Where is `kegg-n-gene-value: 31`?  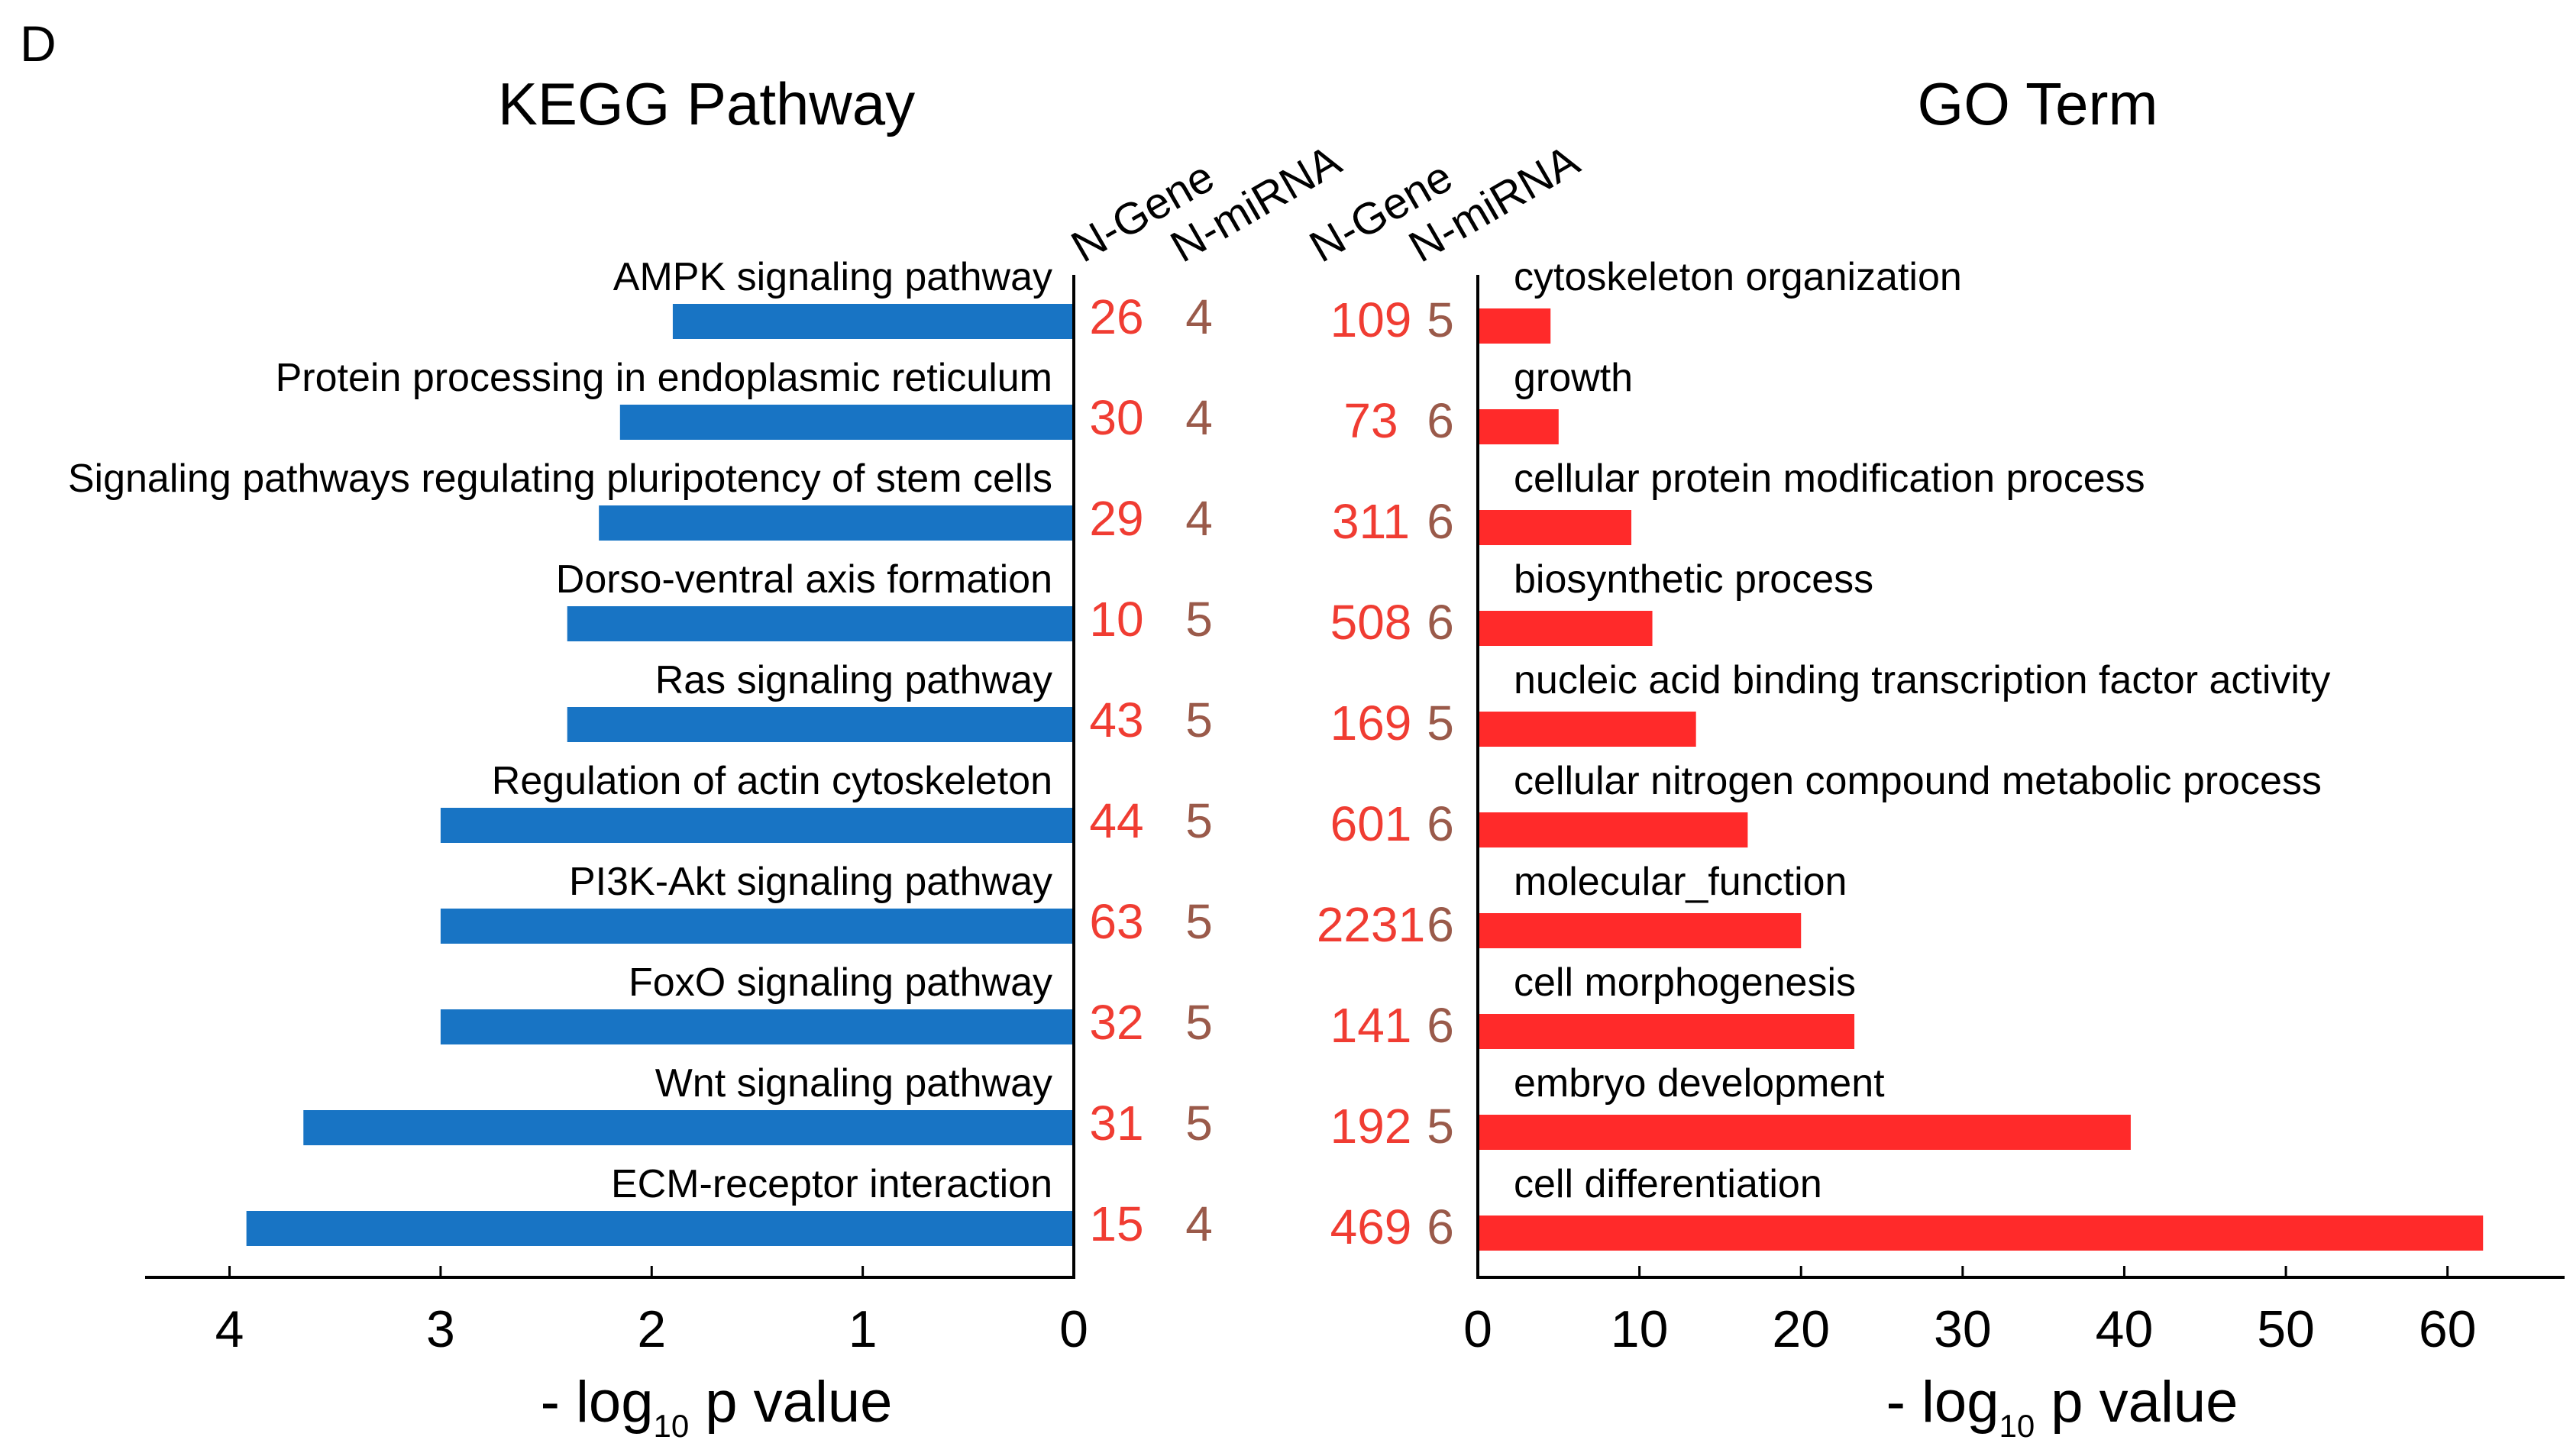
kegg-n-gene-value: 31 is located at coordinates (1116, 1124).